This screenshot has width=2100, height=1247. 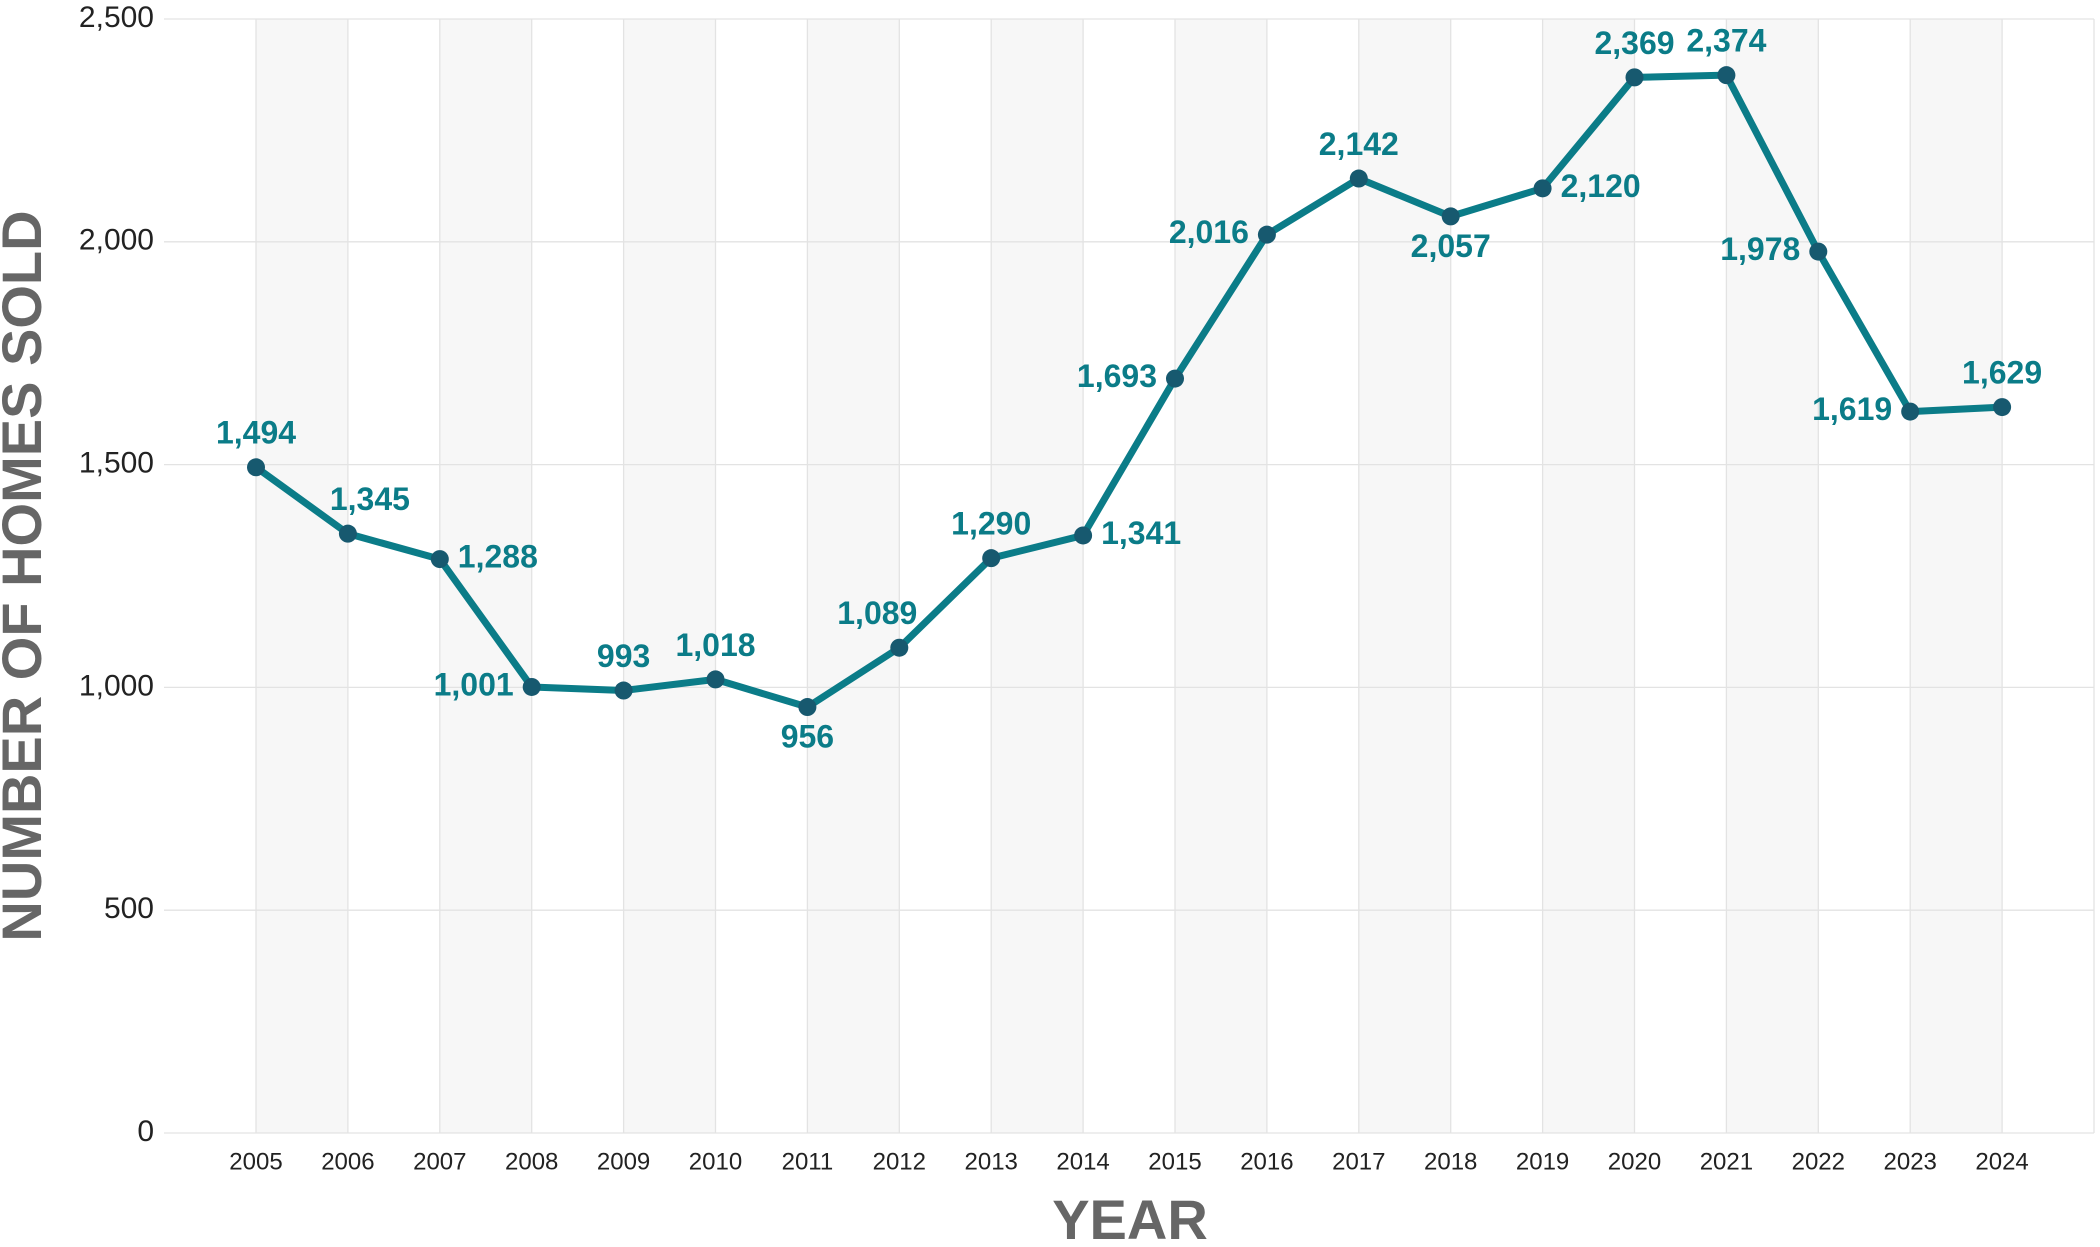 What do you see at coordinates (145, 1131) in the screenshot?
I see `y-tick-label: 0` at bounding box center [145, 1131].